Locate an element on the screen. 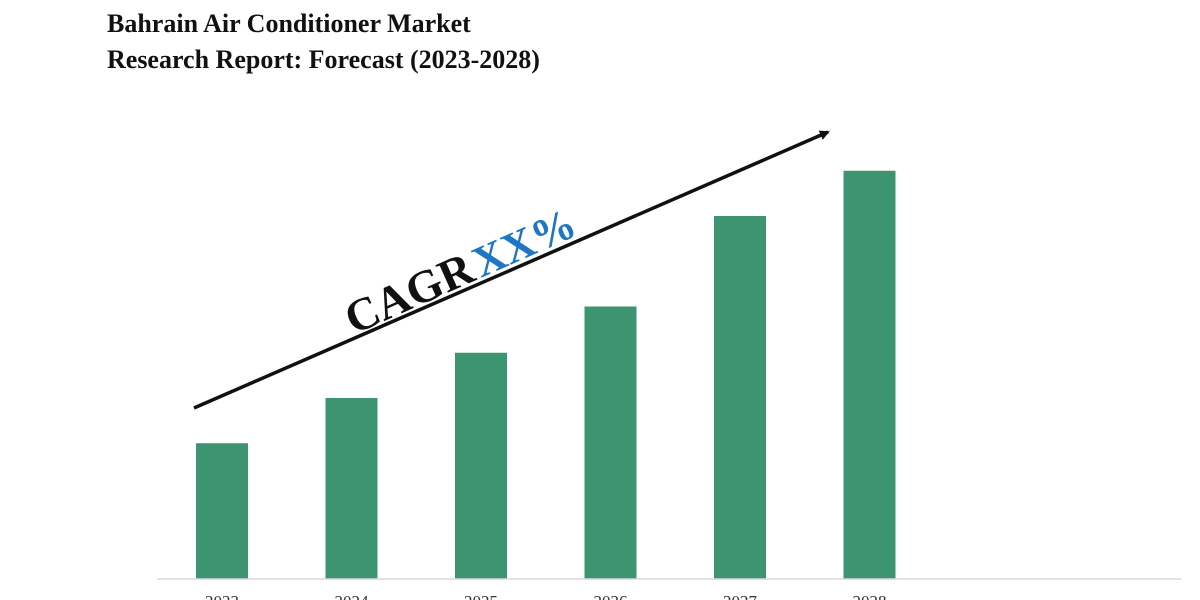  x-tick-label: 2024 is located at coordinates (352, 596).